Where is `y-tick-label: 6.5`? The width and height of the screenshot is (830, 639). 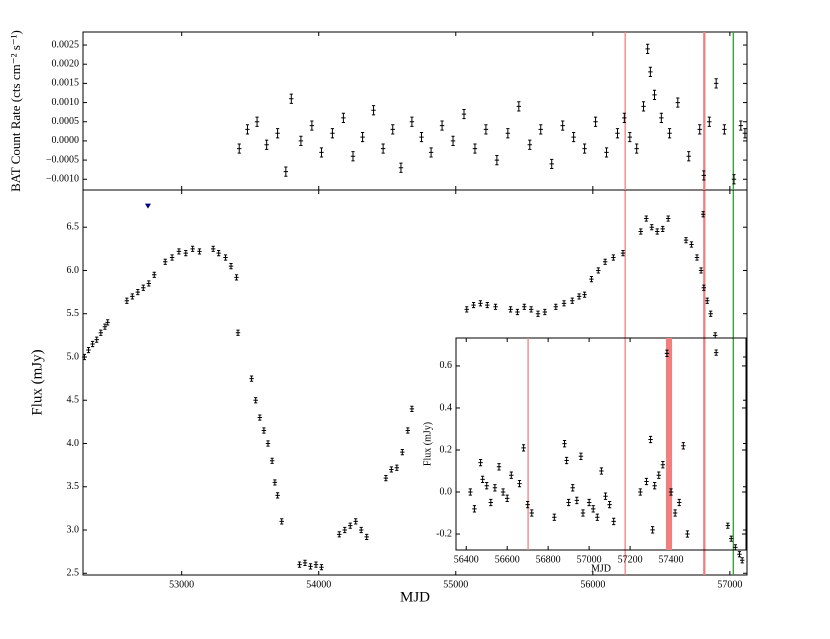
y-tick-label: 6.5 is located at coordinates (73, 226).